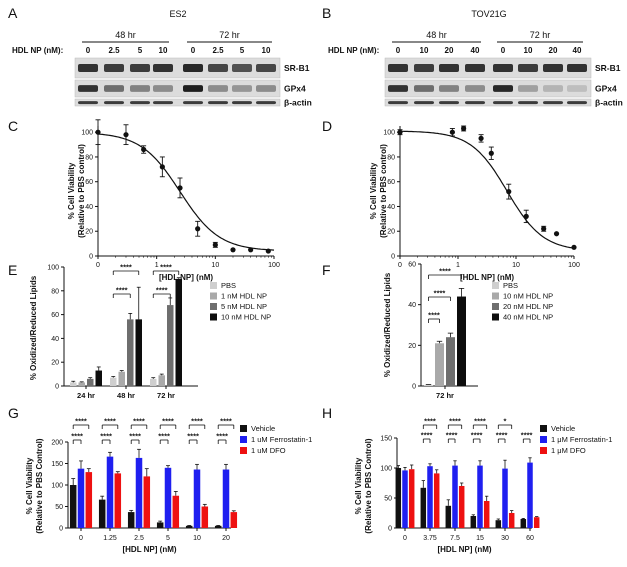 The width and height of the screenshot is (627, 567). What do you see at coordinates (568, 450) in the screenshot?
I see `legend-entry: 1 μM DFO` at bounding box center [568, 450].